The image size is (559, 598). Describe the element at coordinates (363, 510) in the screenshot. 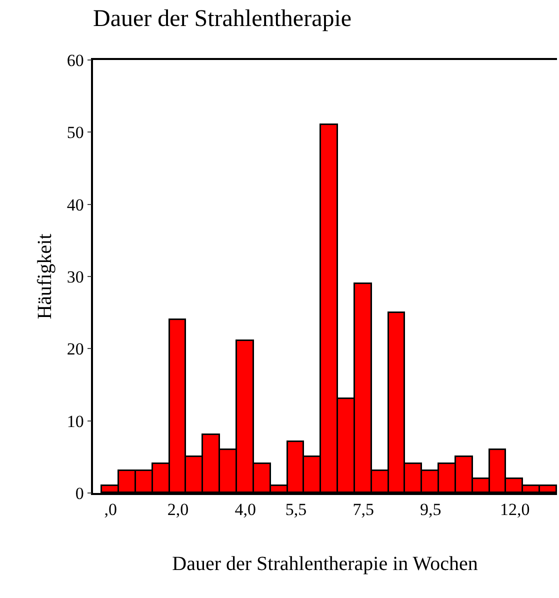

I see `x-tick-label: 7,5` at that location.